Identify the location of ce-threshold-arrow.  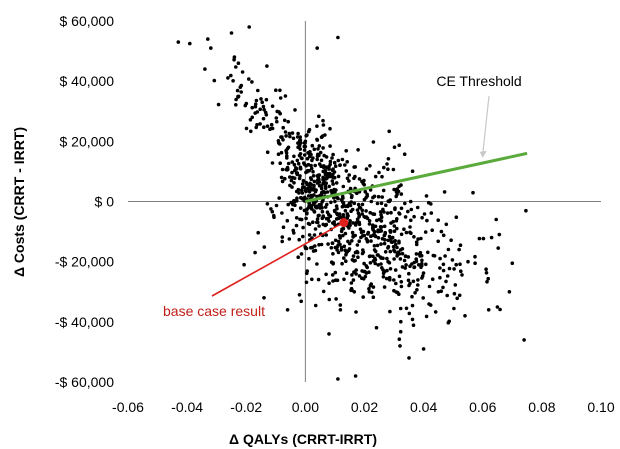
(486, 124).